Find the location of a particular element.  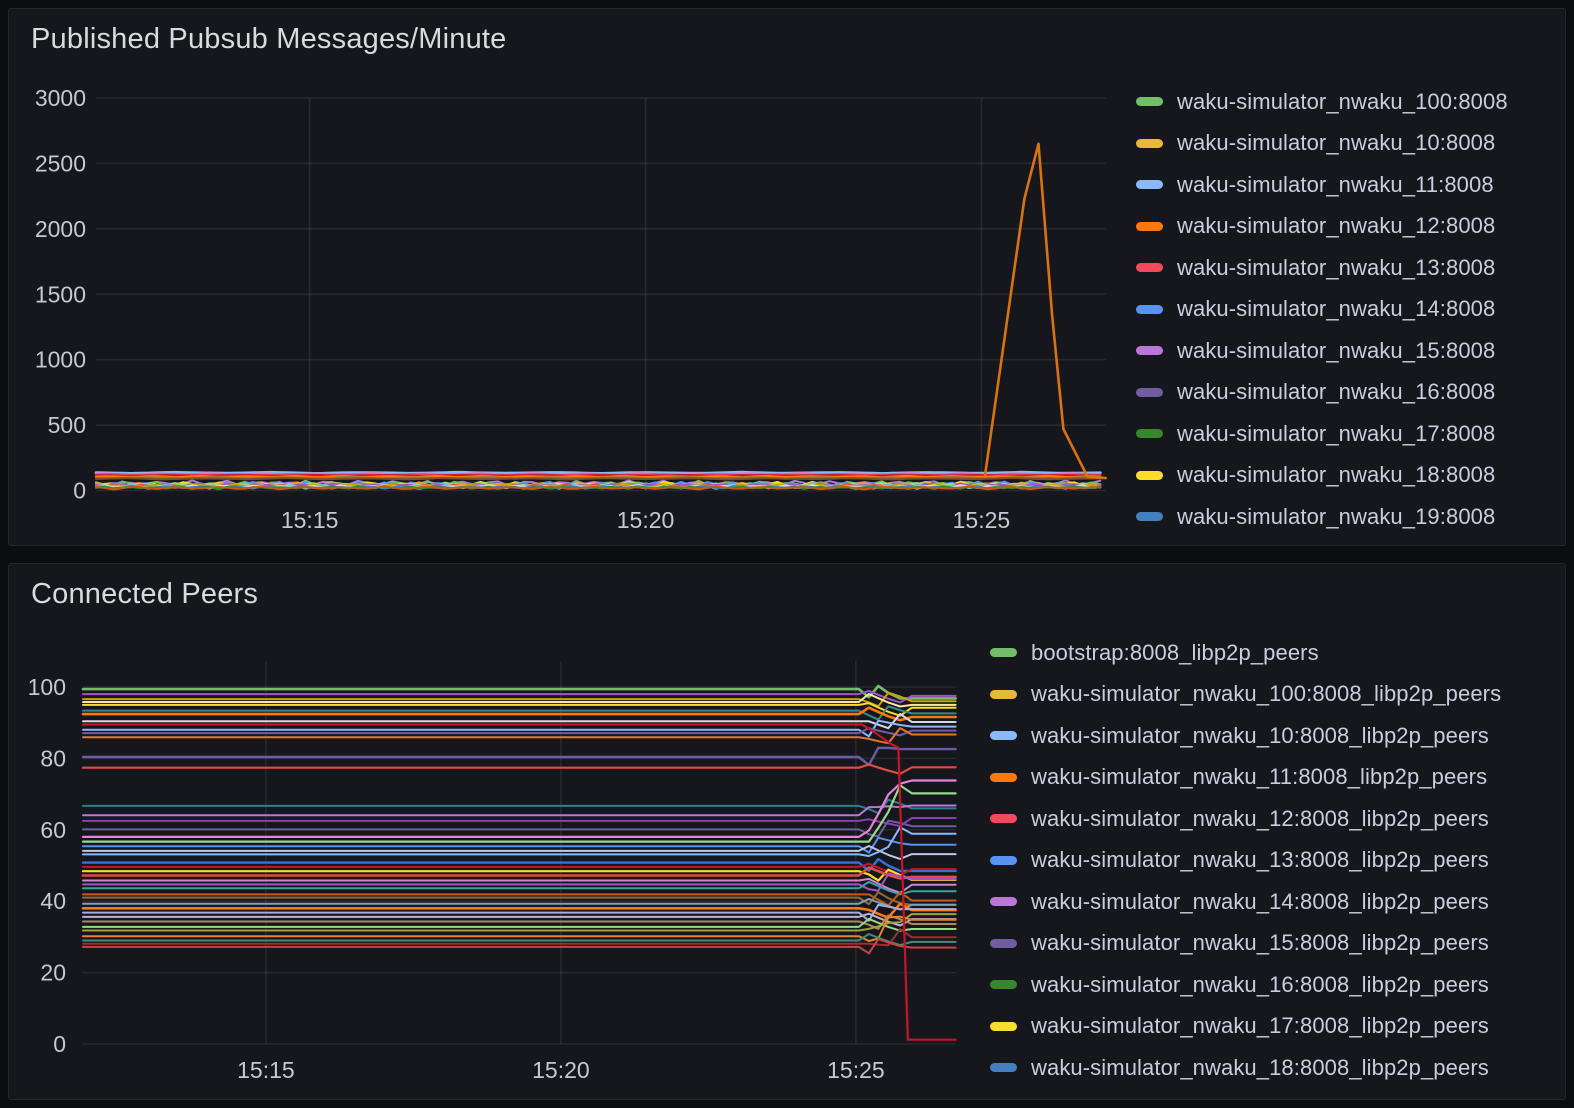

legend-item: waku-simulator_nwaku_12:8008 is located at coordinates (1348, 227).